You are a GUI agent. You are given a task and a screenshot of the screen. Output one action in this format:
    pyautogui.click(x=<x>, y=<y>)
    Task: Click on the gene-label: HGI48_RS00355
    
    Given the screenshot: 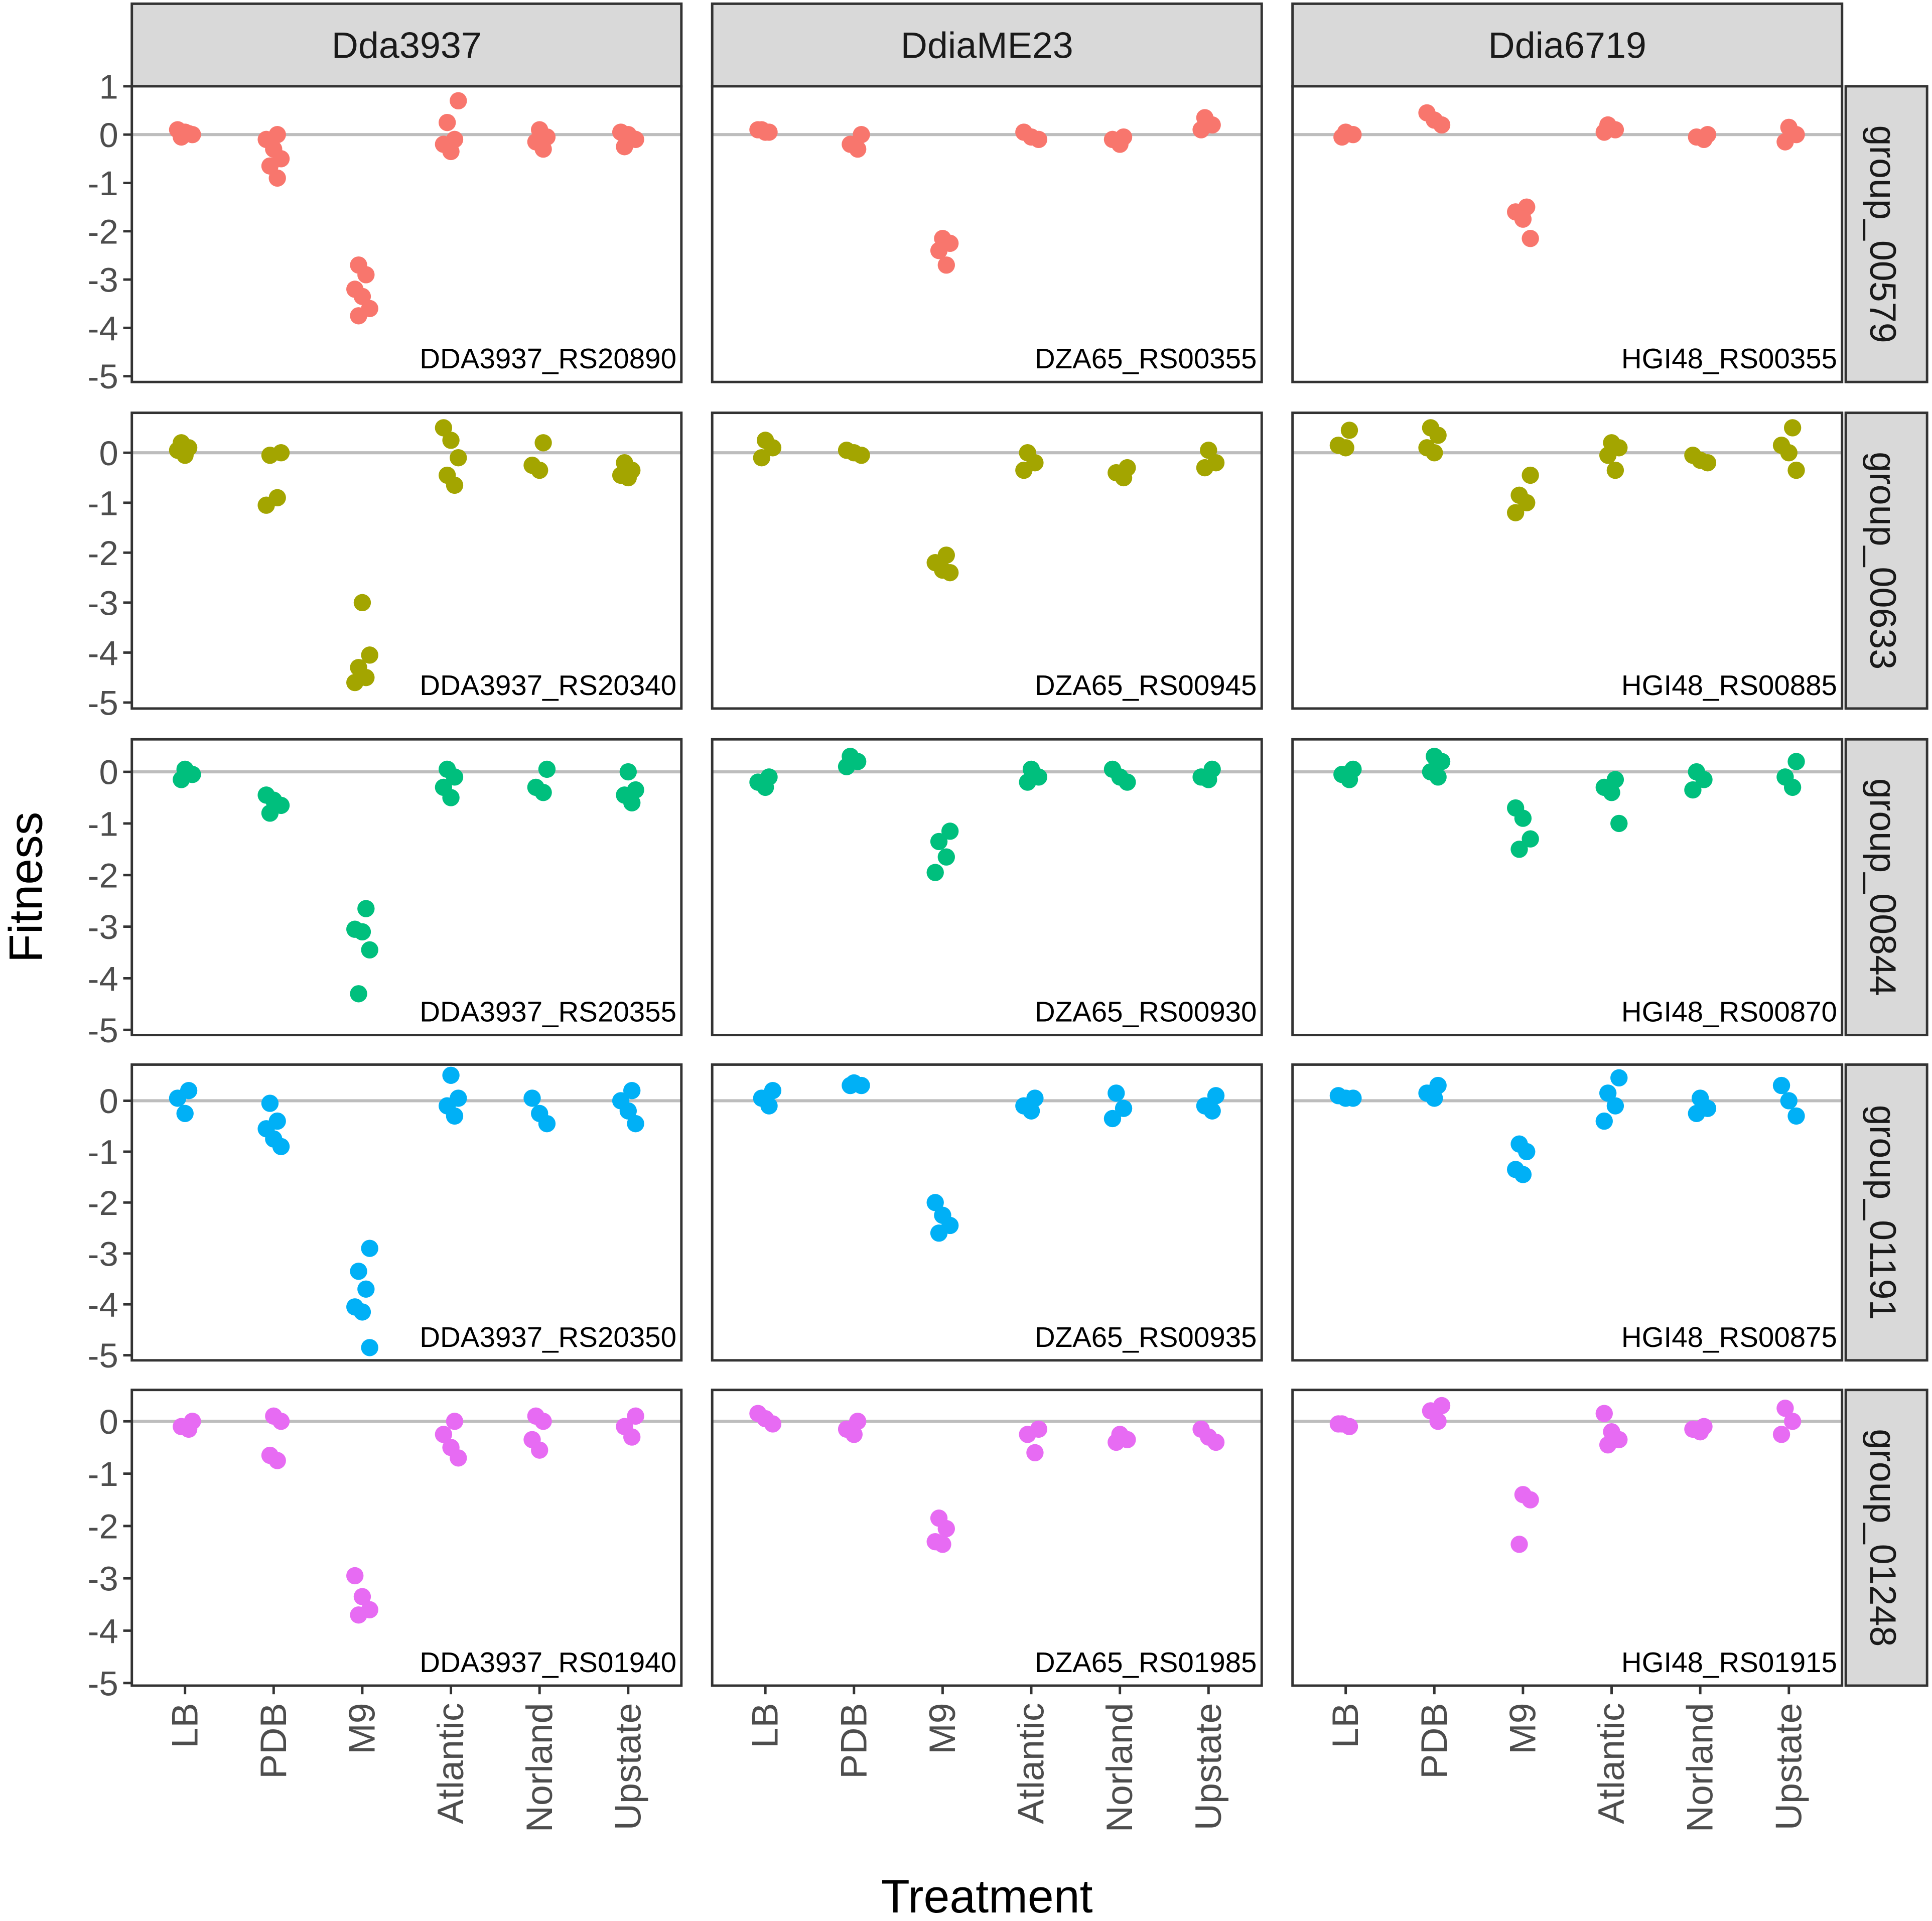 What is the action you would take?
    pyautogui.click(x=1729, y=358)
    